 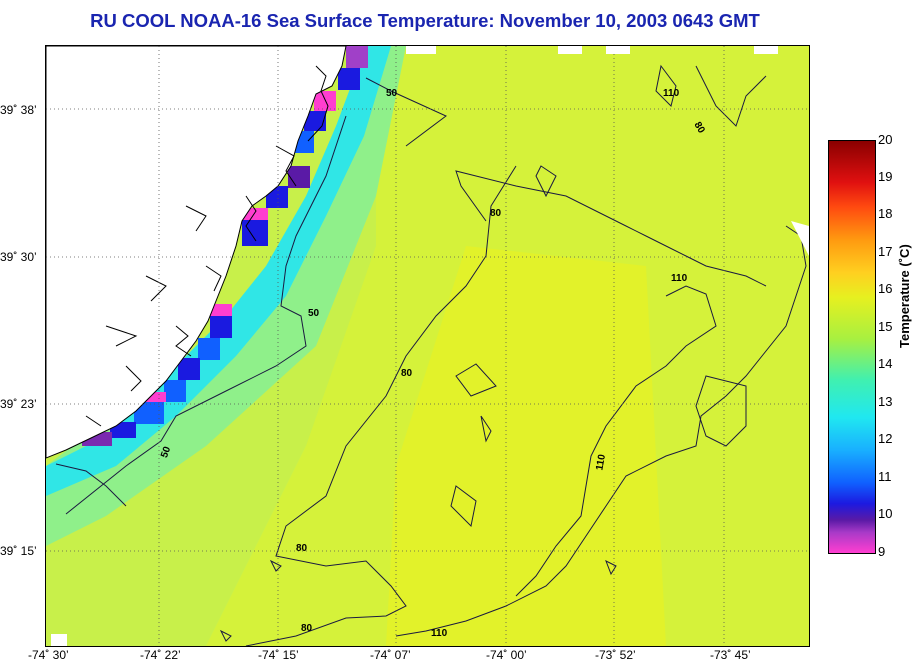 What do you see at coordinates (885, 513) in the screenshot?
I see `colorbar-tick: 10` at bounding box center [885, 513].